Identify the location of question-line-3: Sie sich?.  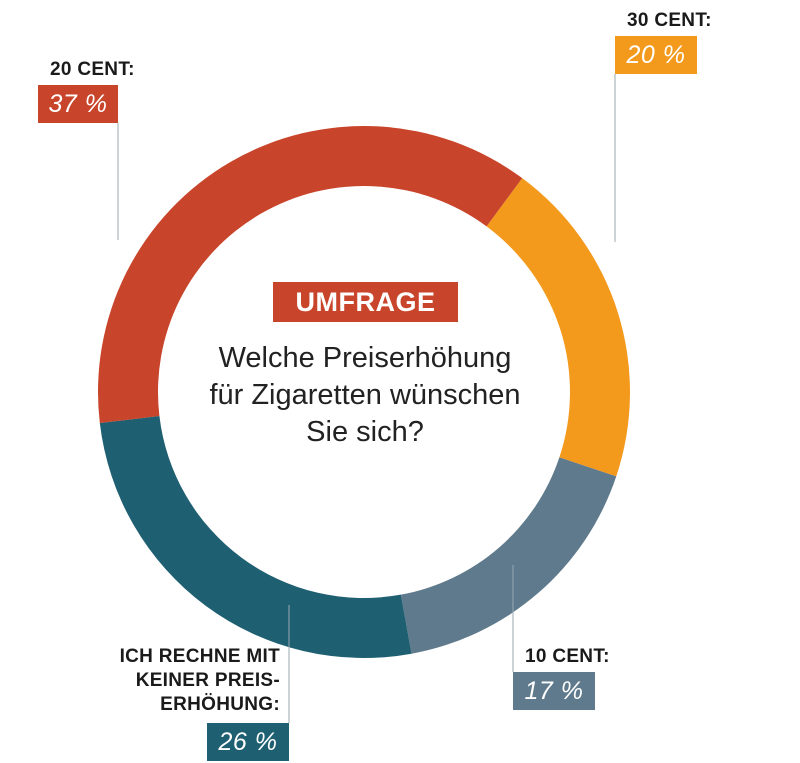
(365, 432).